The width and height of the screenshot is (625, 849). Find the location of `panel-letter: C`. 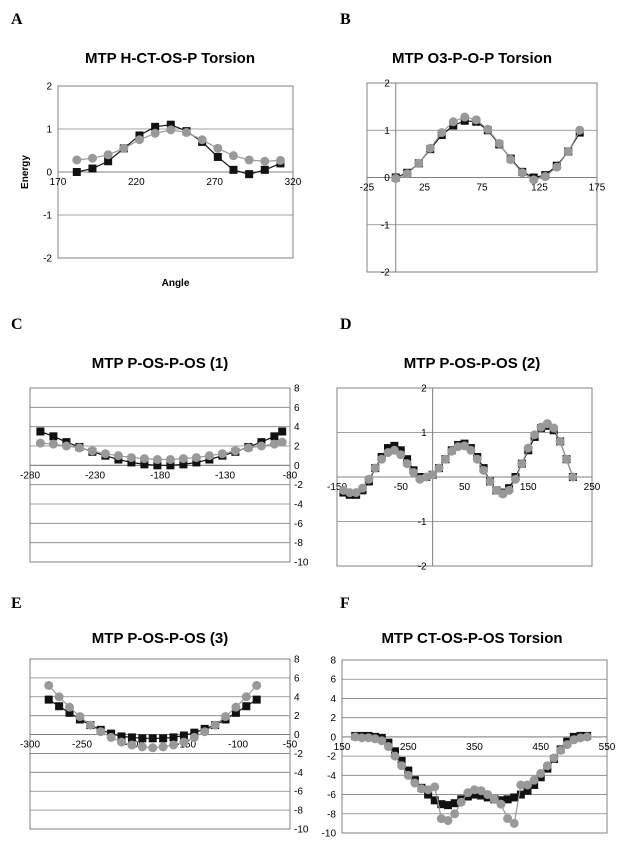

panel-letter: C is located at coordinates (17, 324).